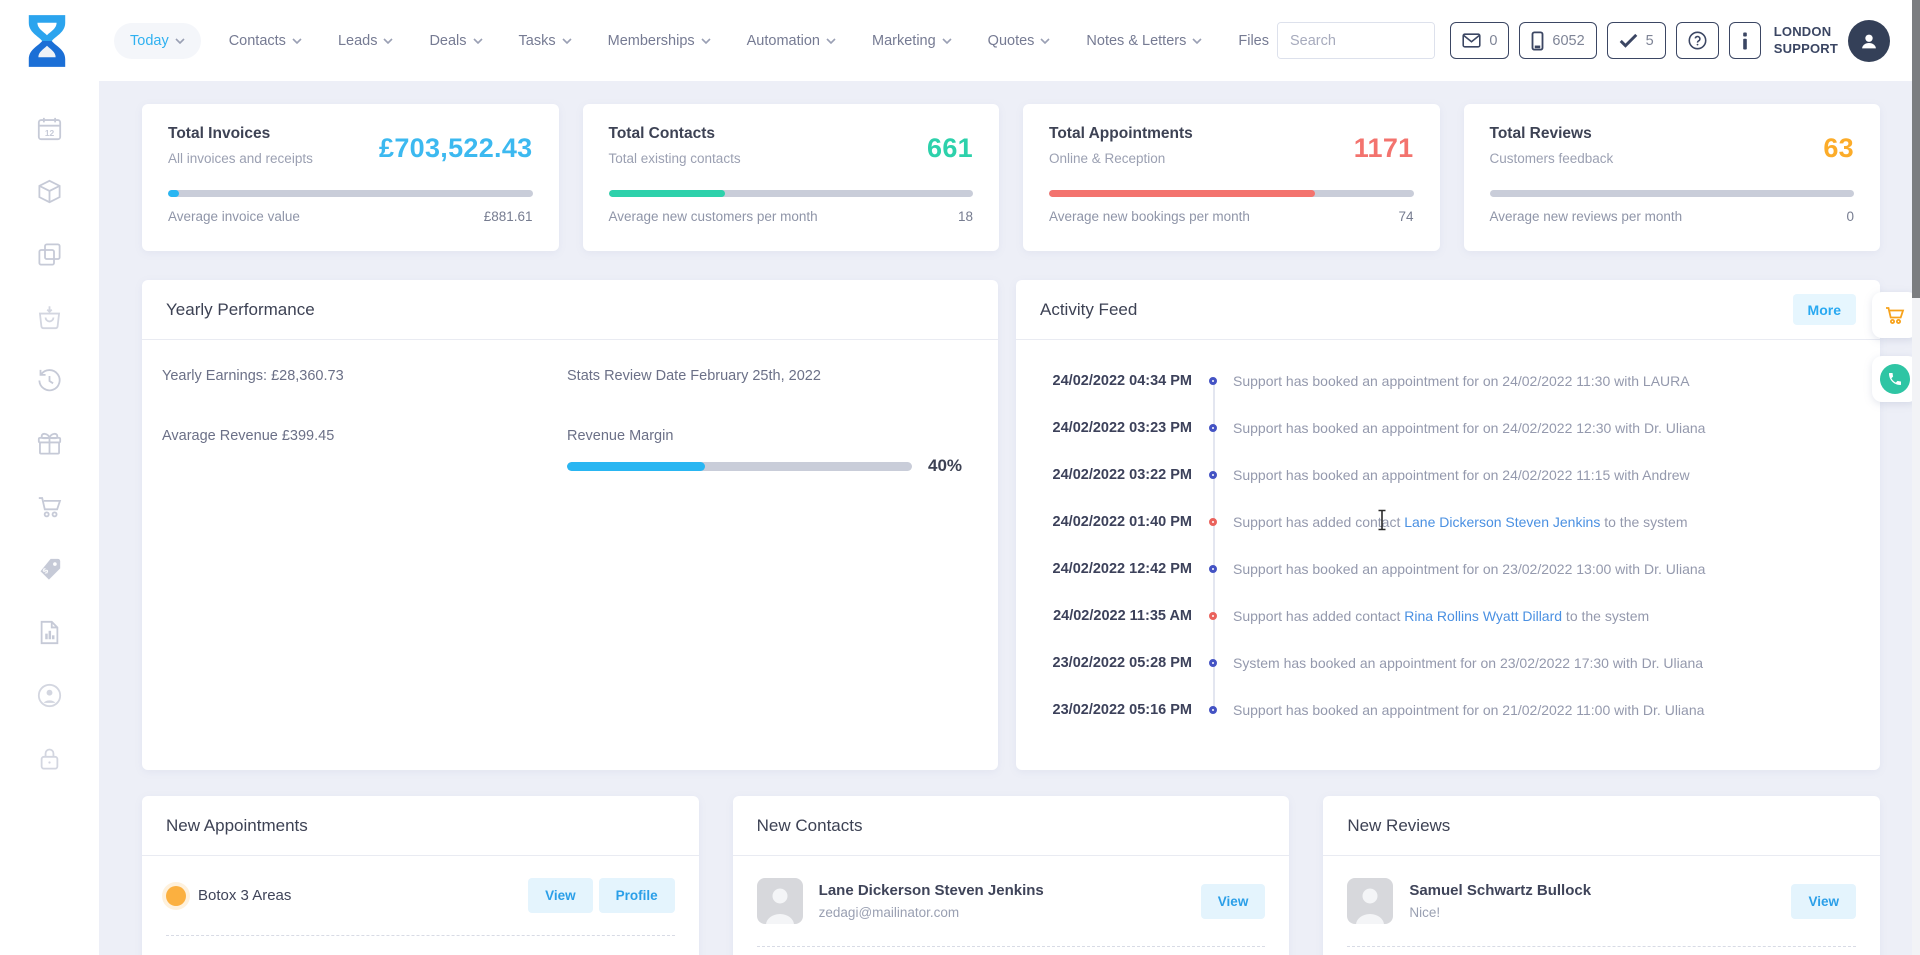 This screenshot has width=1920, height=955. I want to click on package-icon, so click(49, 191).